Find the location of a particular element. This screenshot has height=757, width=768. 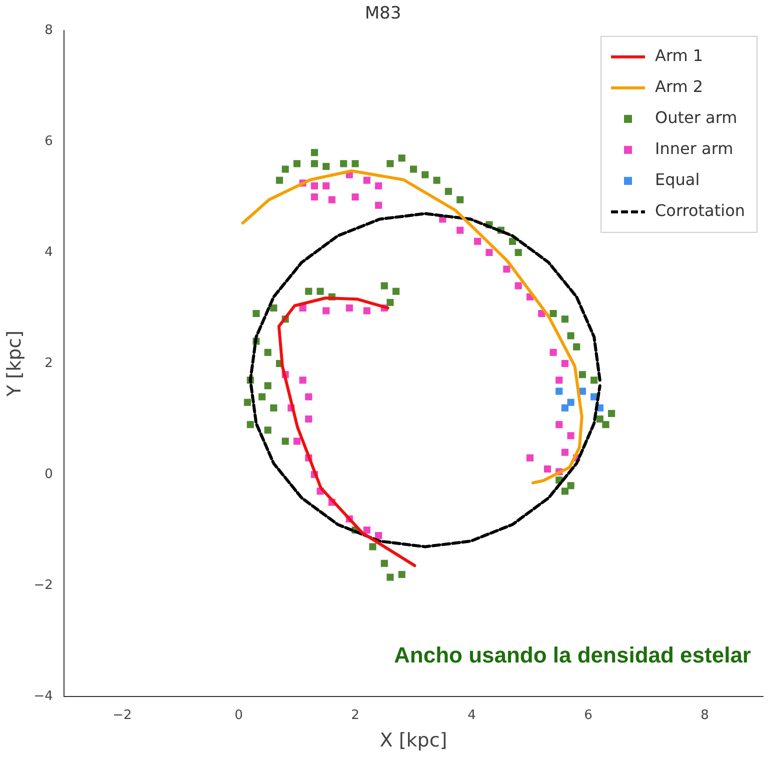

x-tick-label: 2 is located at coordinates (355, 715).